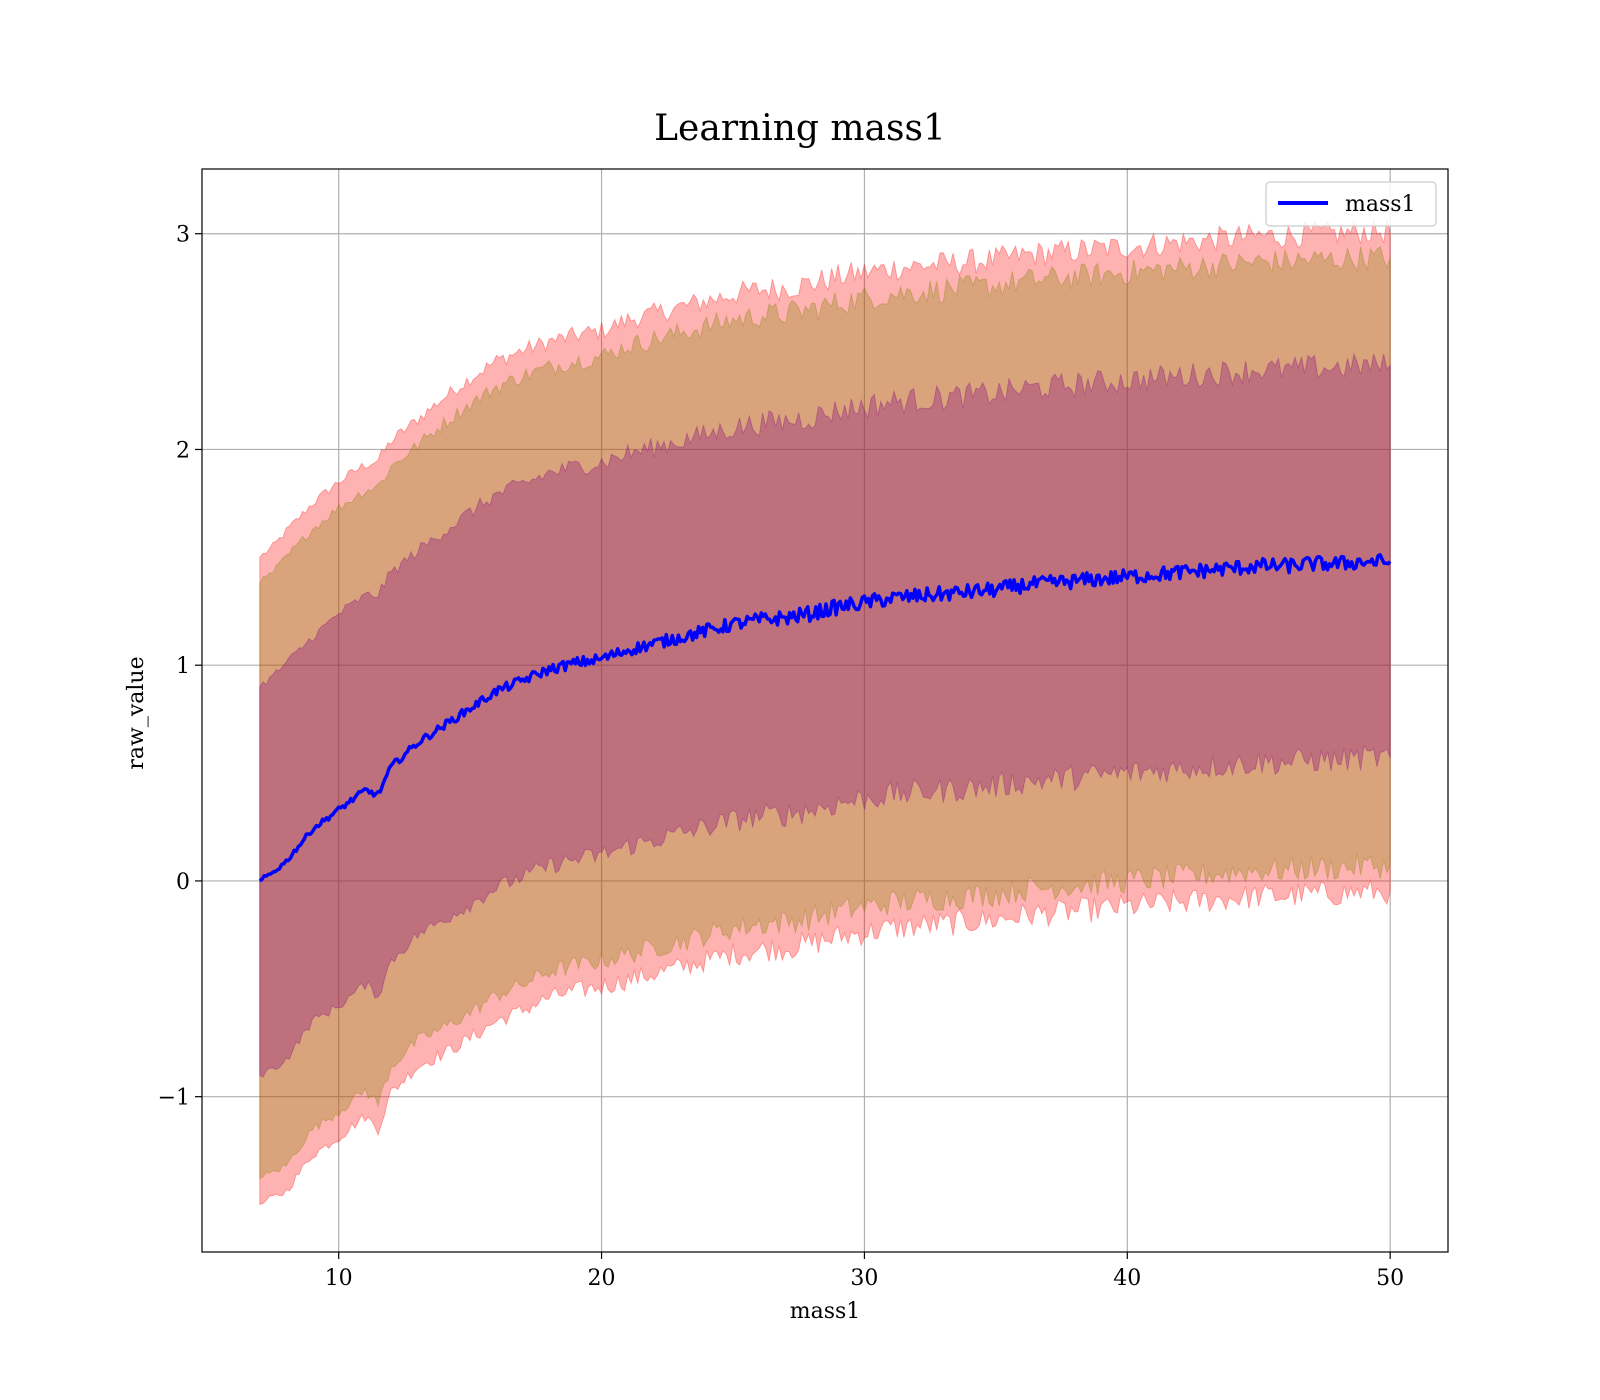 This screenshot has width=1600, height=1400. I want to click on x-tick-label-3: 40, so click(1127, 1278).